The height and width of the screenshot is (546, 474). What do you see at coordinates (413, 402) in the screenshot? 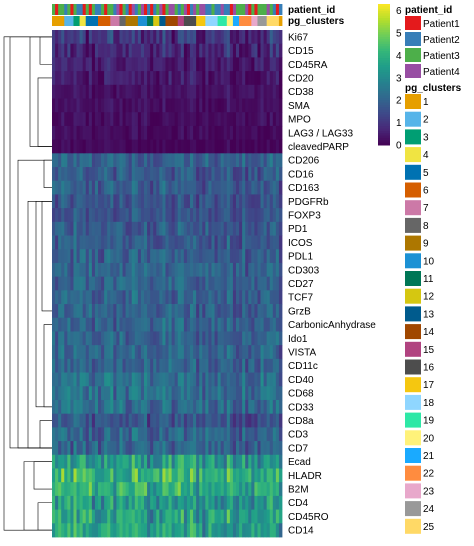
I see `legend-swatch` at bounding box center [413, 402].